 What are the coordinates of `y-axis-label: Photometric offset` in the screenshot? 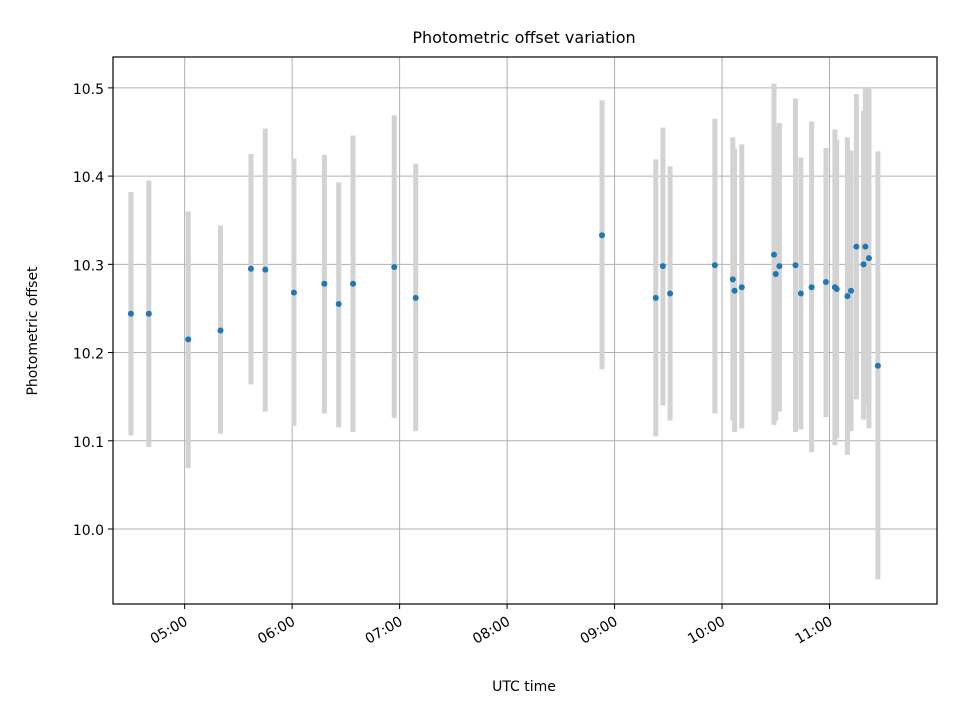 It's located at (33, 331).